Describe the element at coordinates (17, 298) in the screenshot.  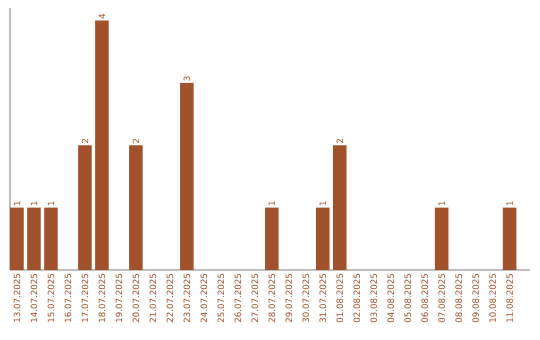
I see `x-tick-label: 13.07.2025` at that location.